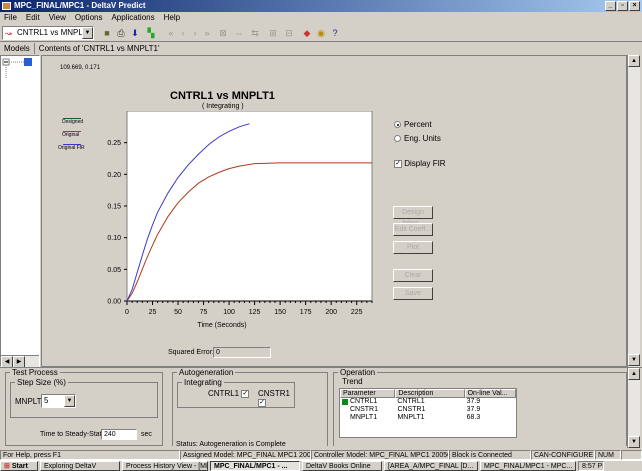  Describe the element at coordinates (413, 275) in the screenshot. I see `clear-button: Clear` at that location.